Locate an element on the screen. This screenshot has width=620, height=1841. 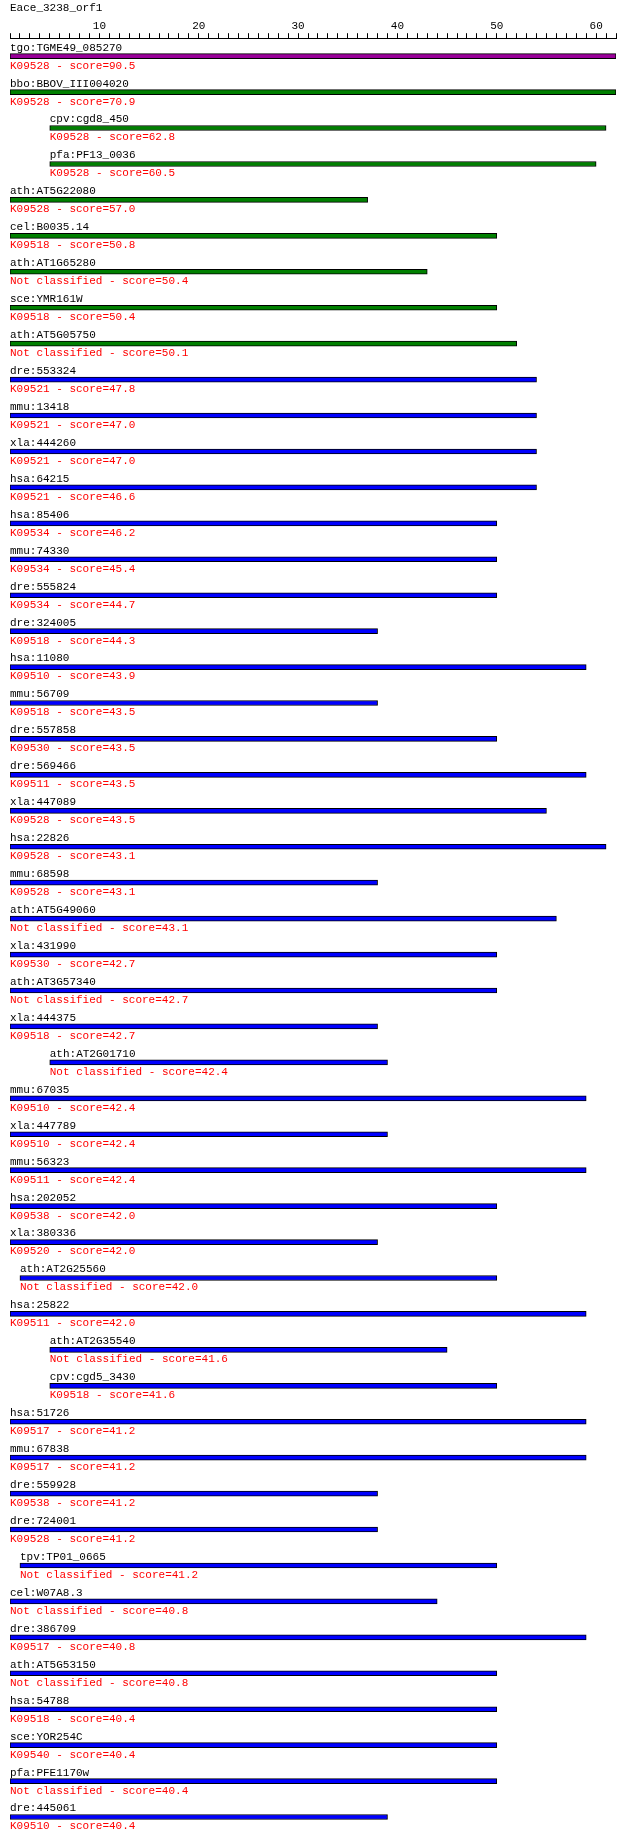
annotation: K09528 - score=41.2 is located at coordinates (73, 1538).